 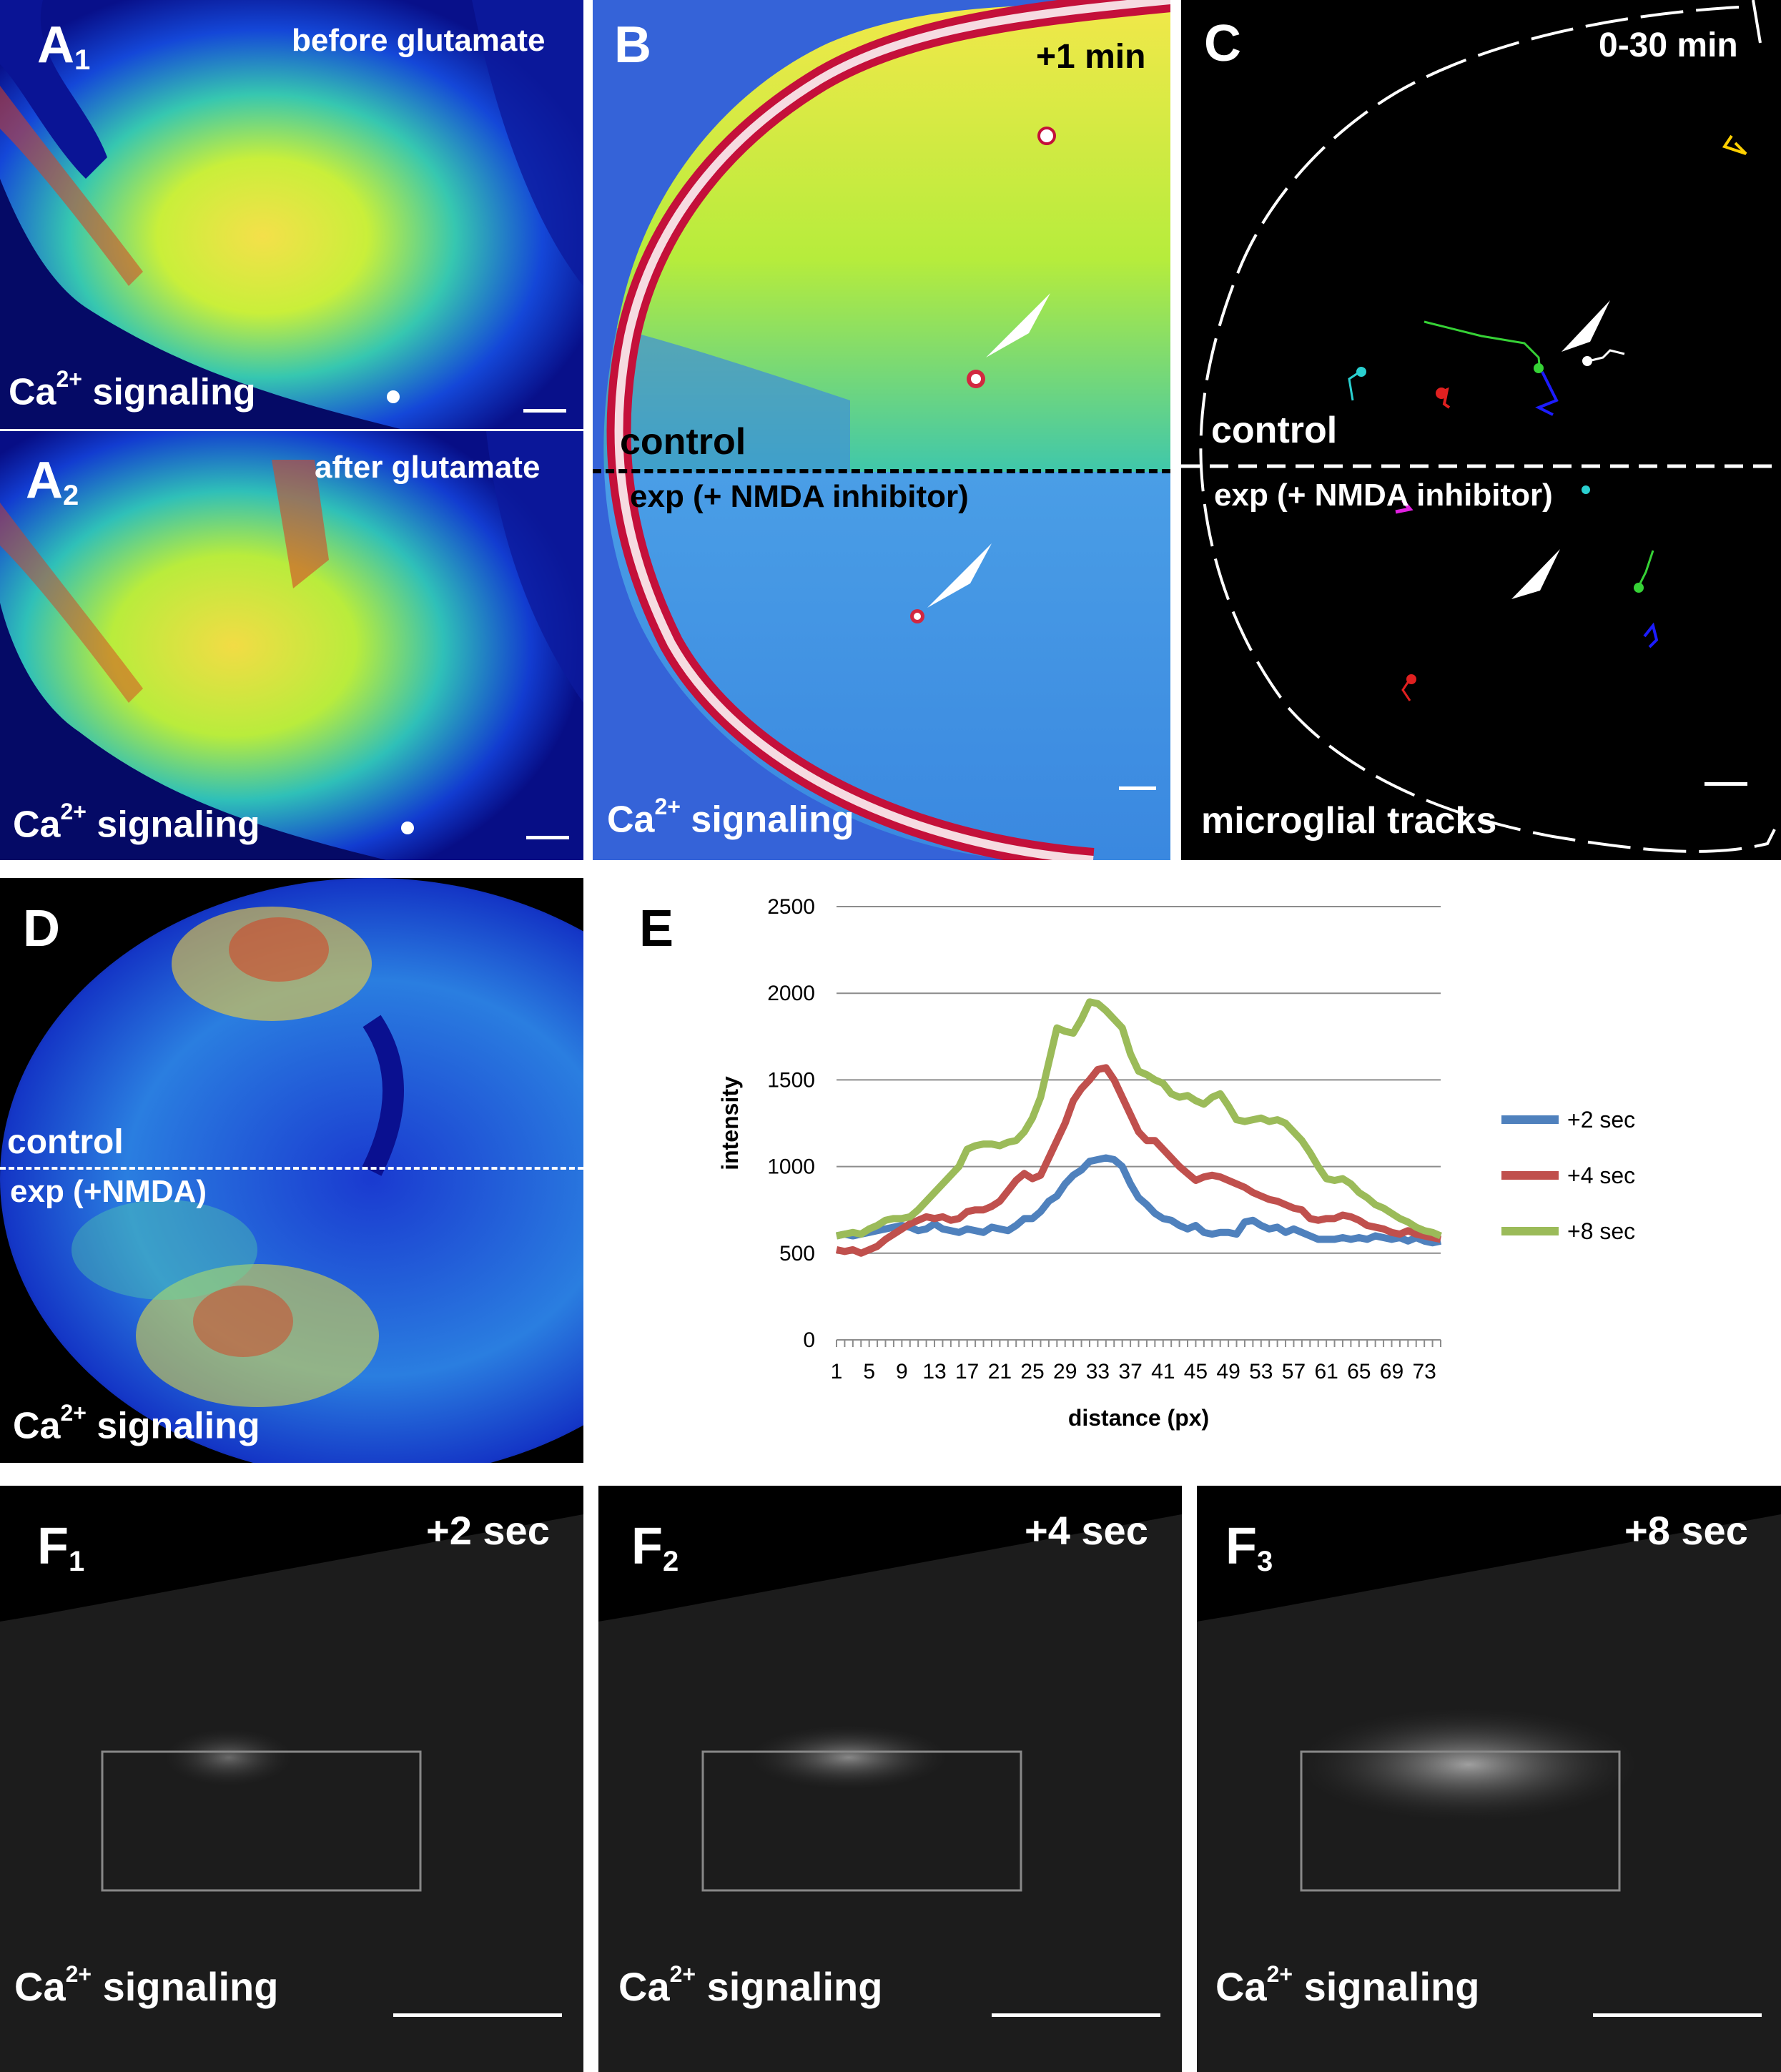 What do you see at coordinates (428, 467) in the screenshot?
I see `a2-caption: after glutamate` at bounding box center [428, 467].